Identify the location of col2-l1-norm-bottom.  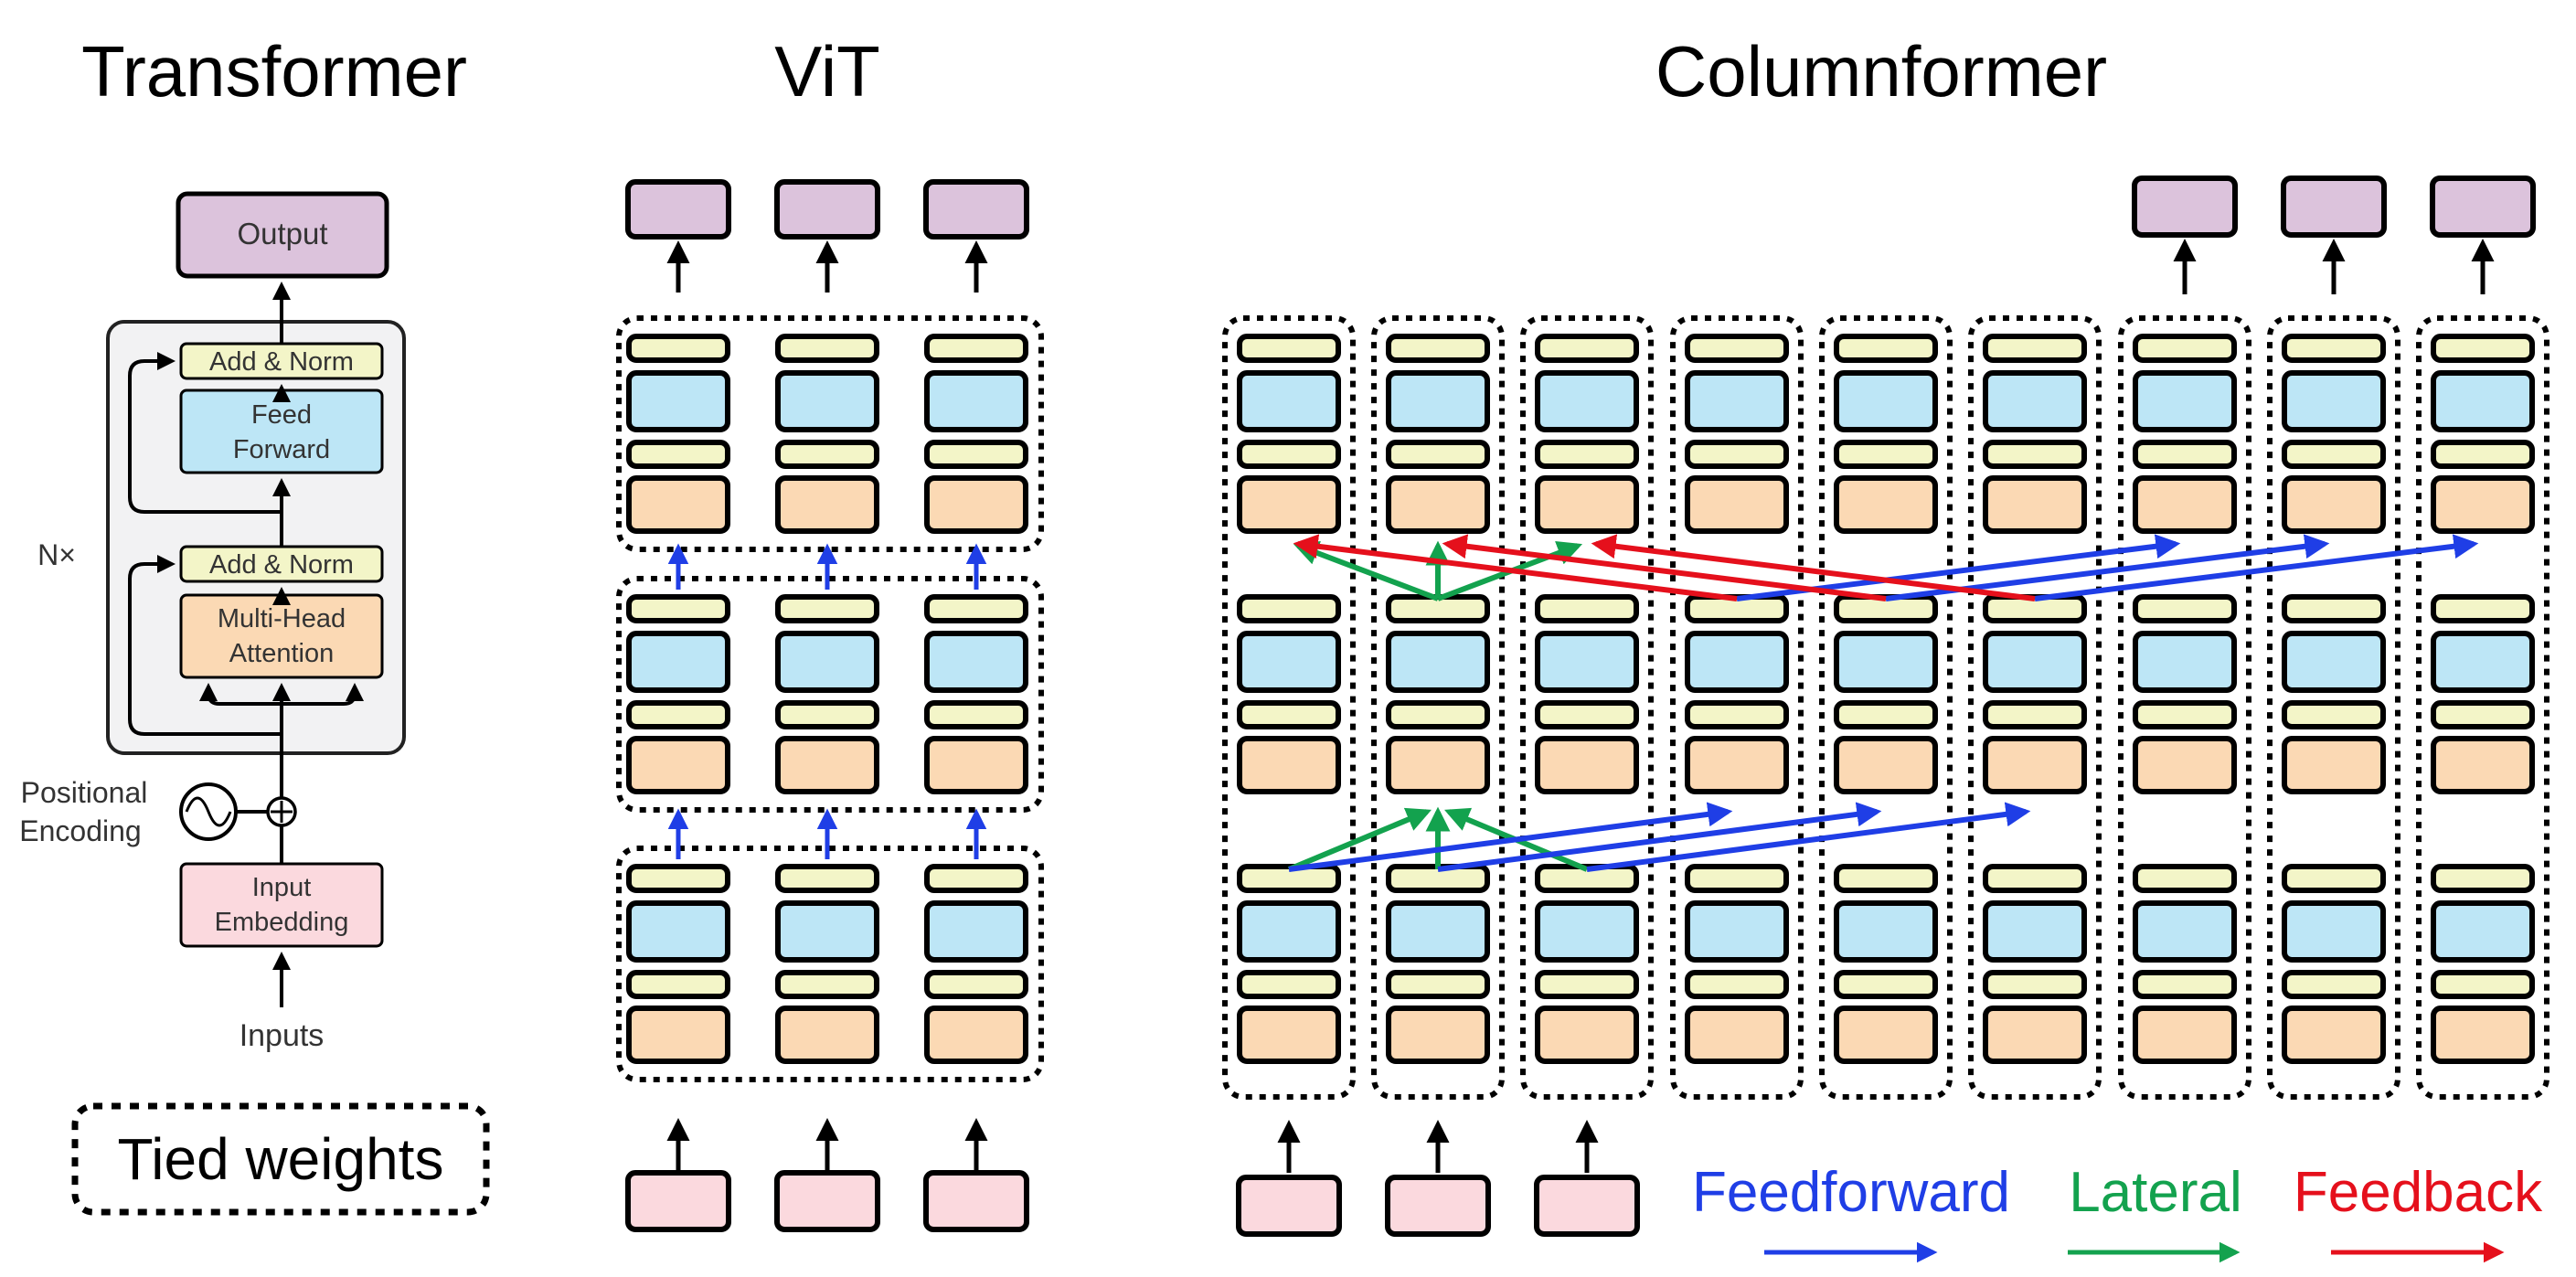
(1438, 454).